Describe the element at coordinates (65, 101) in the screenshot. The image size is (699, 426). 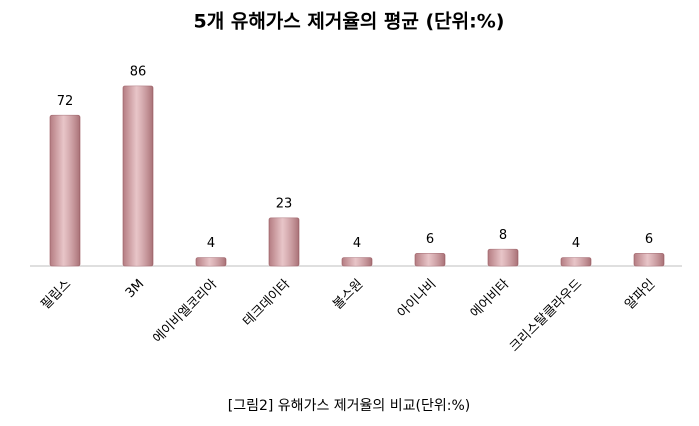
I see `data-label: 72` at that location.